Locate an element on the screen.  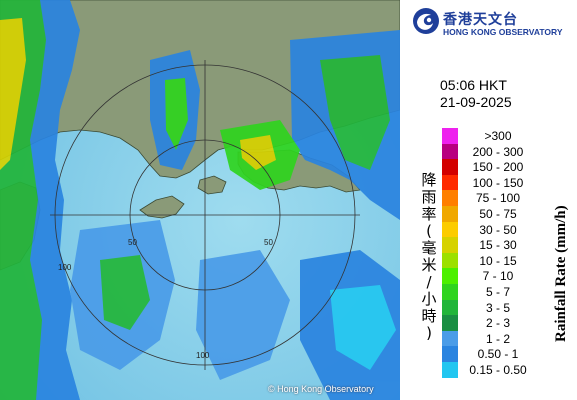
legend-row: >300 is located at coordinates (505, 136).